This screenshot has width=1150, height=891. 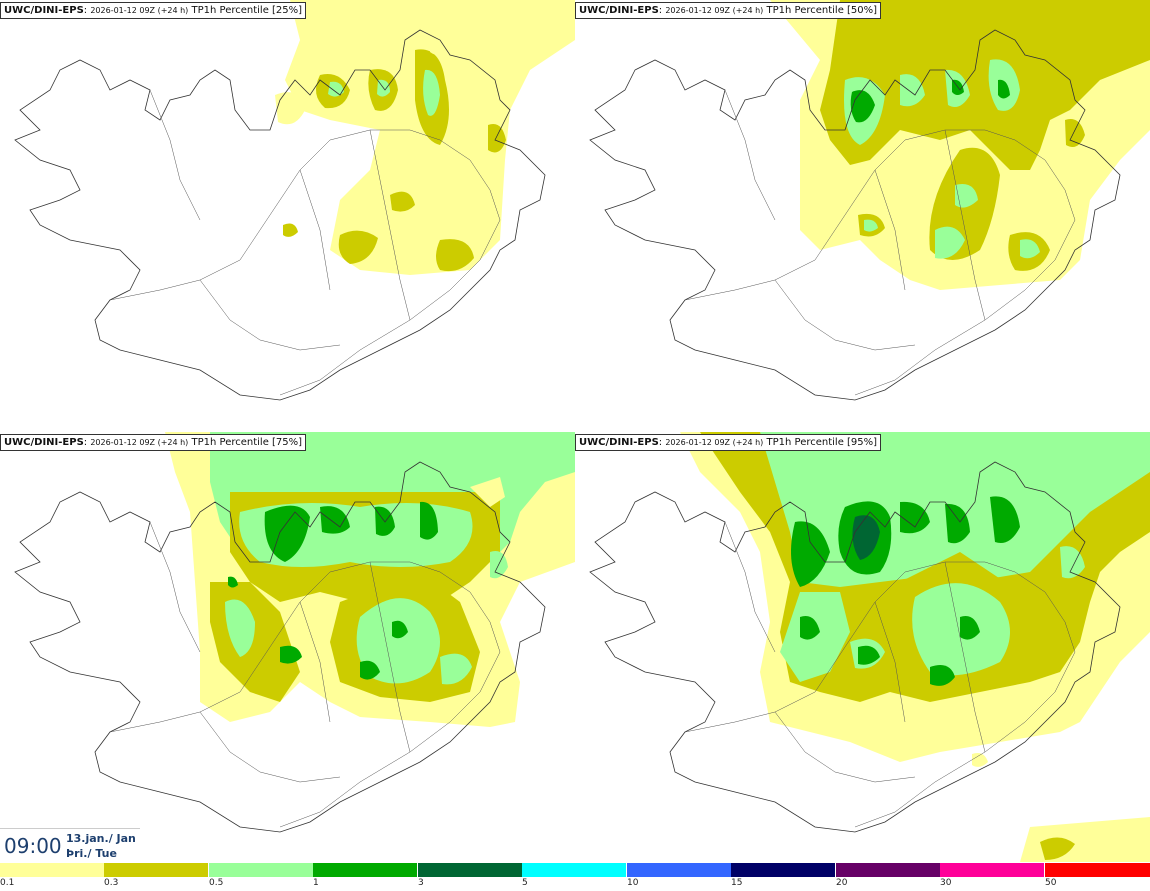 I want to click on color-legend: 0.1 0.3 0.5 1 3 5 10 15 20 30 50, so click(x=575, y=876).